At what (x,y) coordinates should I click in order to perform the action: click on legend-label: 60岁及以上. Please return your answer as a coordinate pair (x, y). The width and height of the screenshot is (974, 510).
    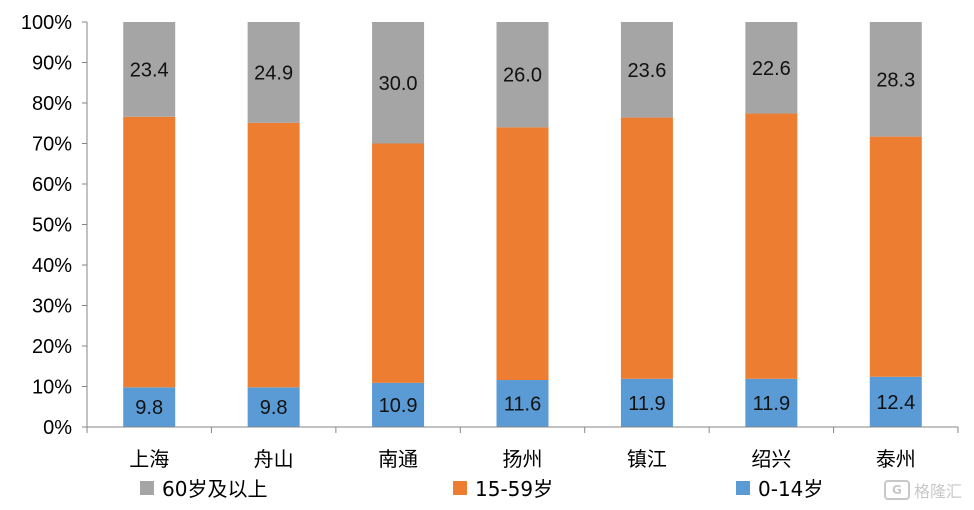
    Looking at the image, I should click on (214, 489).